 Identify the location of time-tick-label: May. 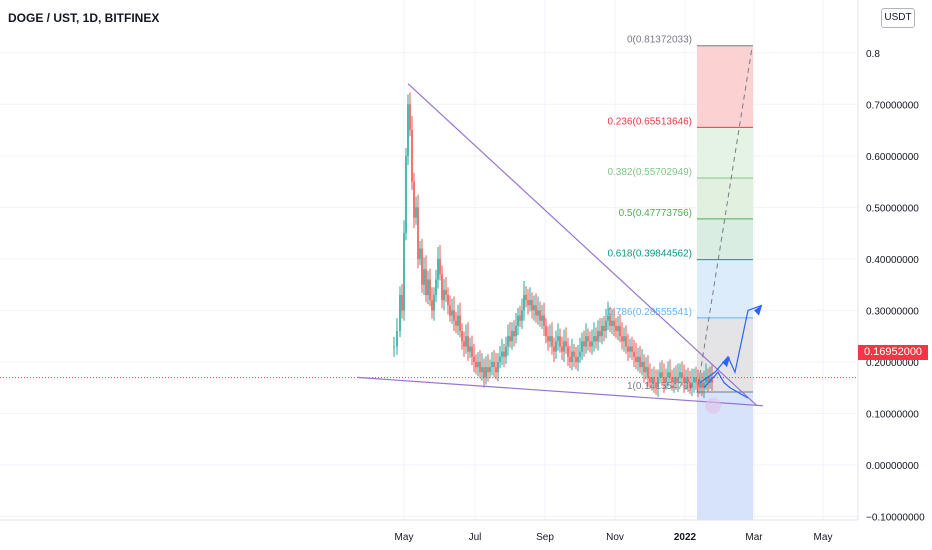
(404, 537).